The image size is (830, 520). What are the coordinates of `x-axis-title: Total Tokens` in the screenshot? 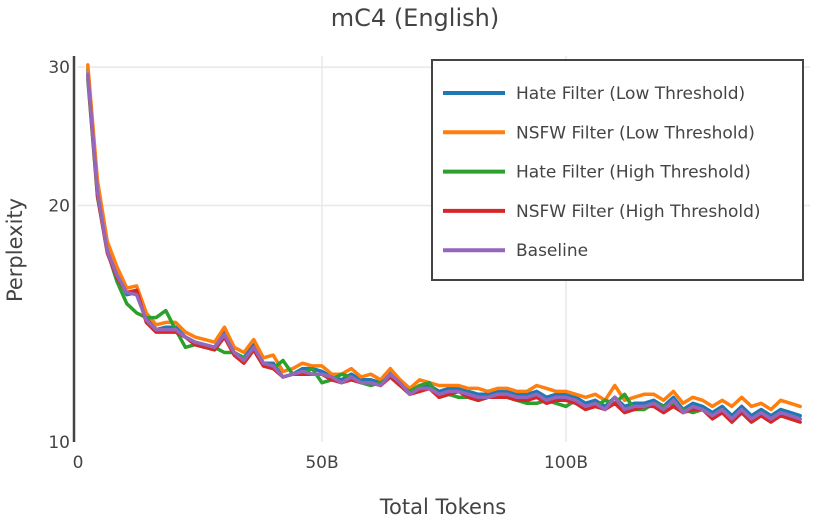 It's located at (442, 507).